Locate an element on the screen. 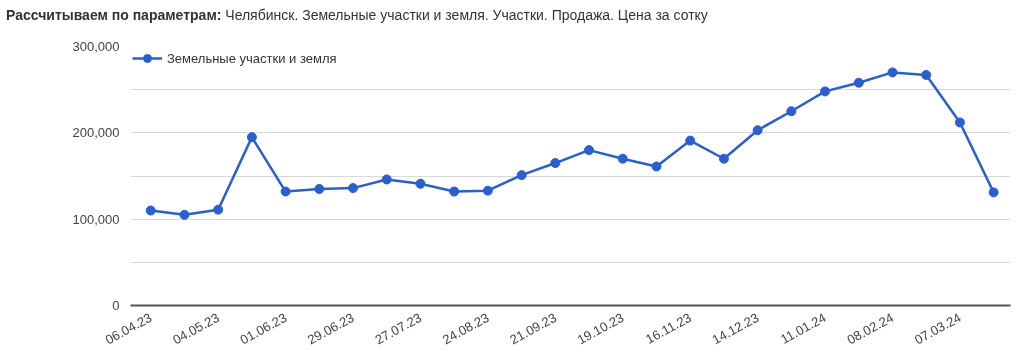  subtitle: Челябинск. Земельные участки и земля. Участки. Продажа. Цена за сотку is located at coordinates (466, 15).